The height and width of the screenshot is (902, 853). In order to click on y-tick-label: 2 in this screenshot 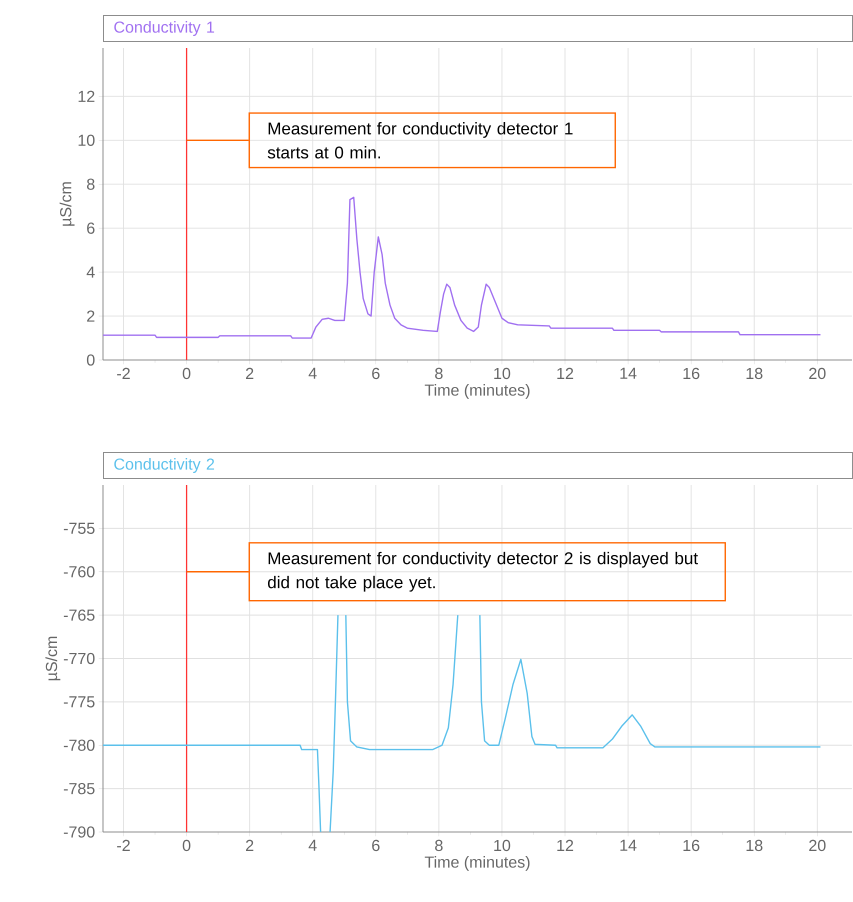, I will do `click(90, 316)`.